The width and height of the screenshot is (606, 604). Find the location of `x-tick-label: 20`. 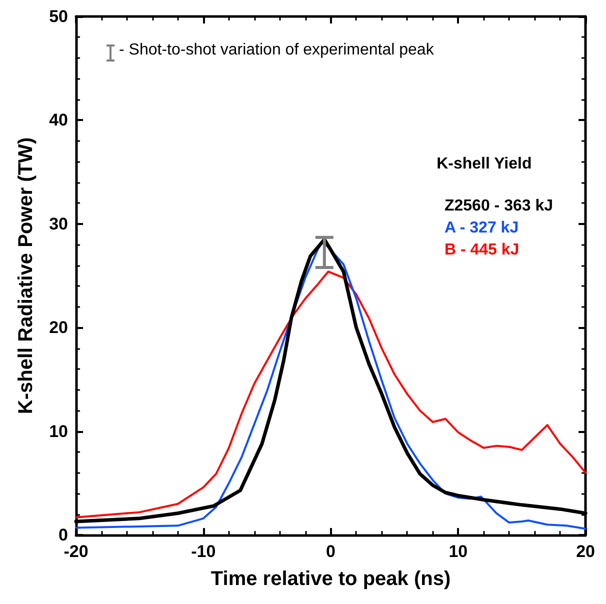

x-tick-label: 20 is located at coordinates (586, 551).